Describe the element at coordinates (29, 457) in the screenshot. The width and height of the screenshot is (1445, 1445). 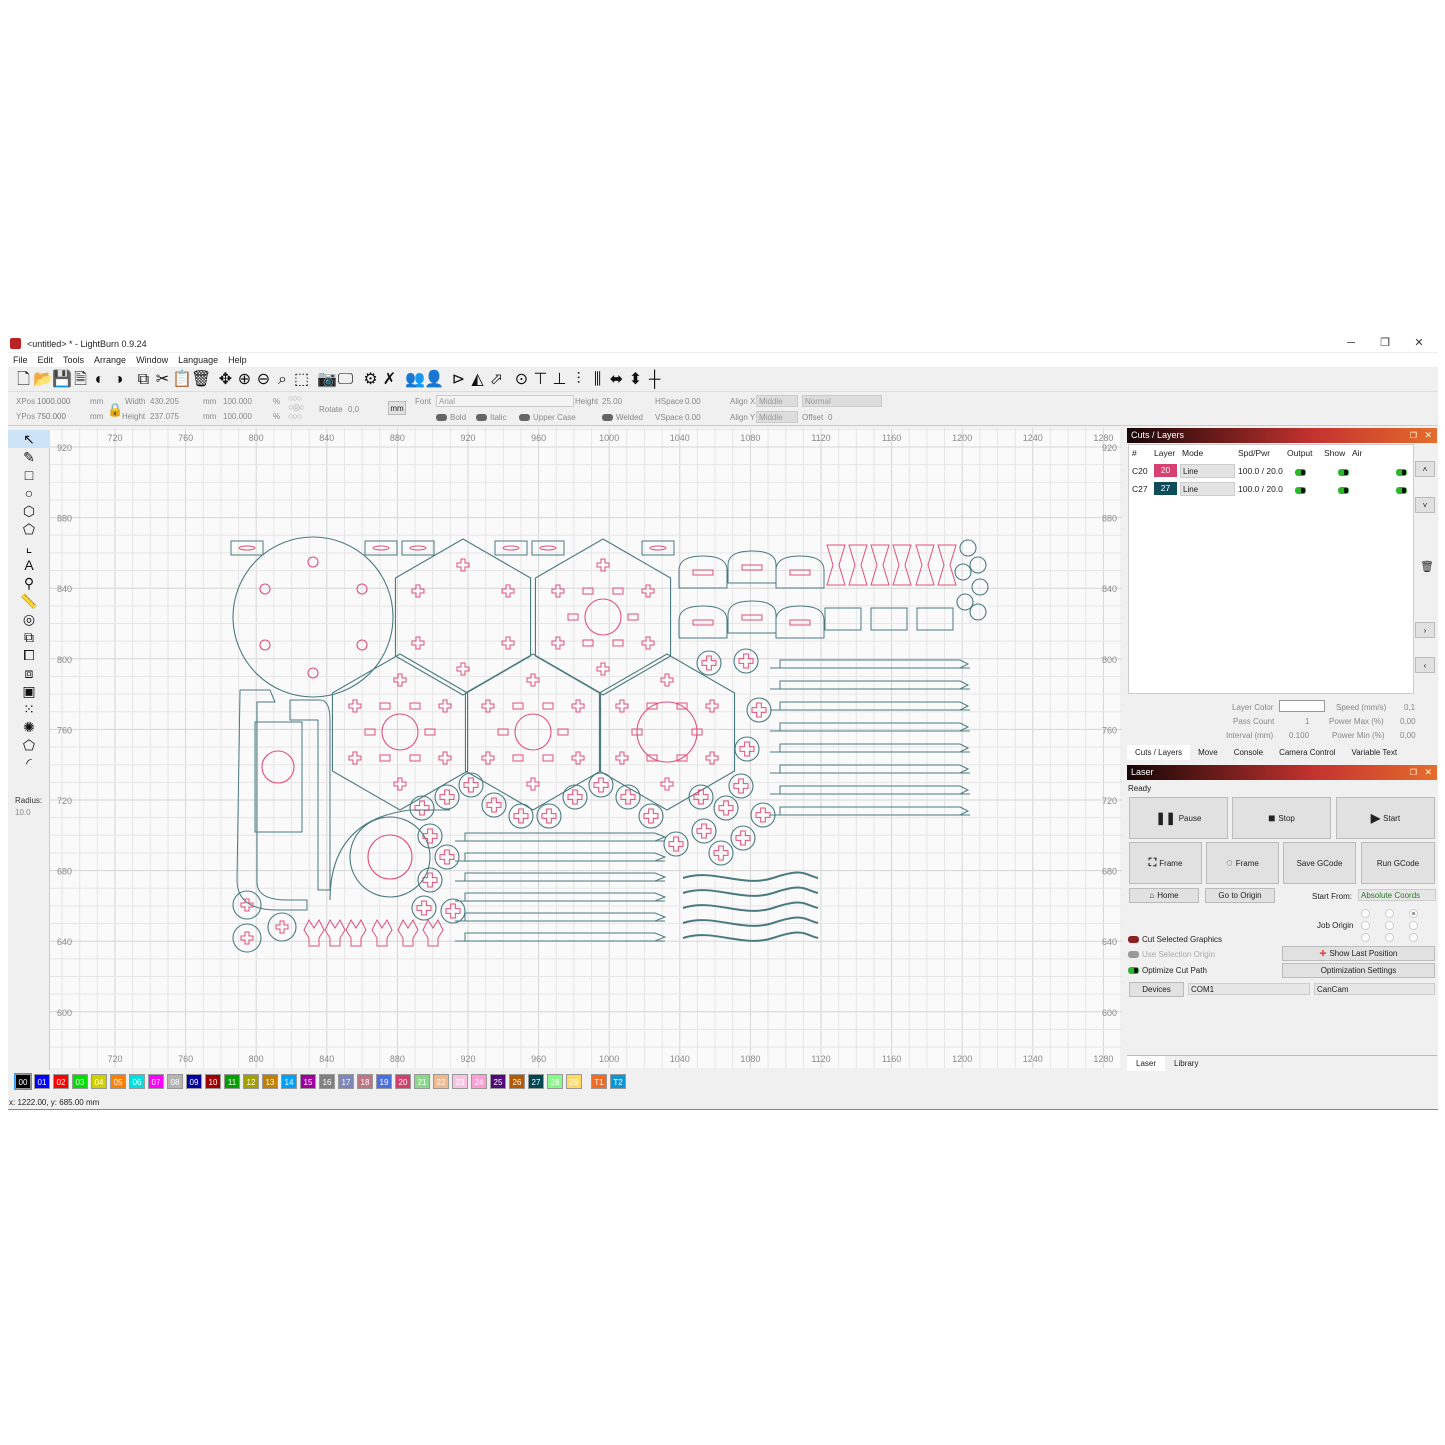
I see `pen-icon: ✎` at that location.